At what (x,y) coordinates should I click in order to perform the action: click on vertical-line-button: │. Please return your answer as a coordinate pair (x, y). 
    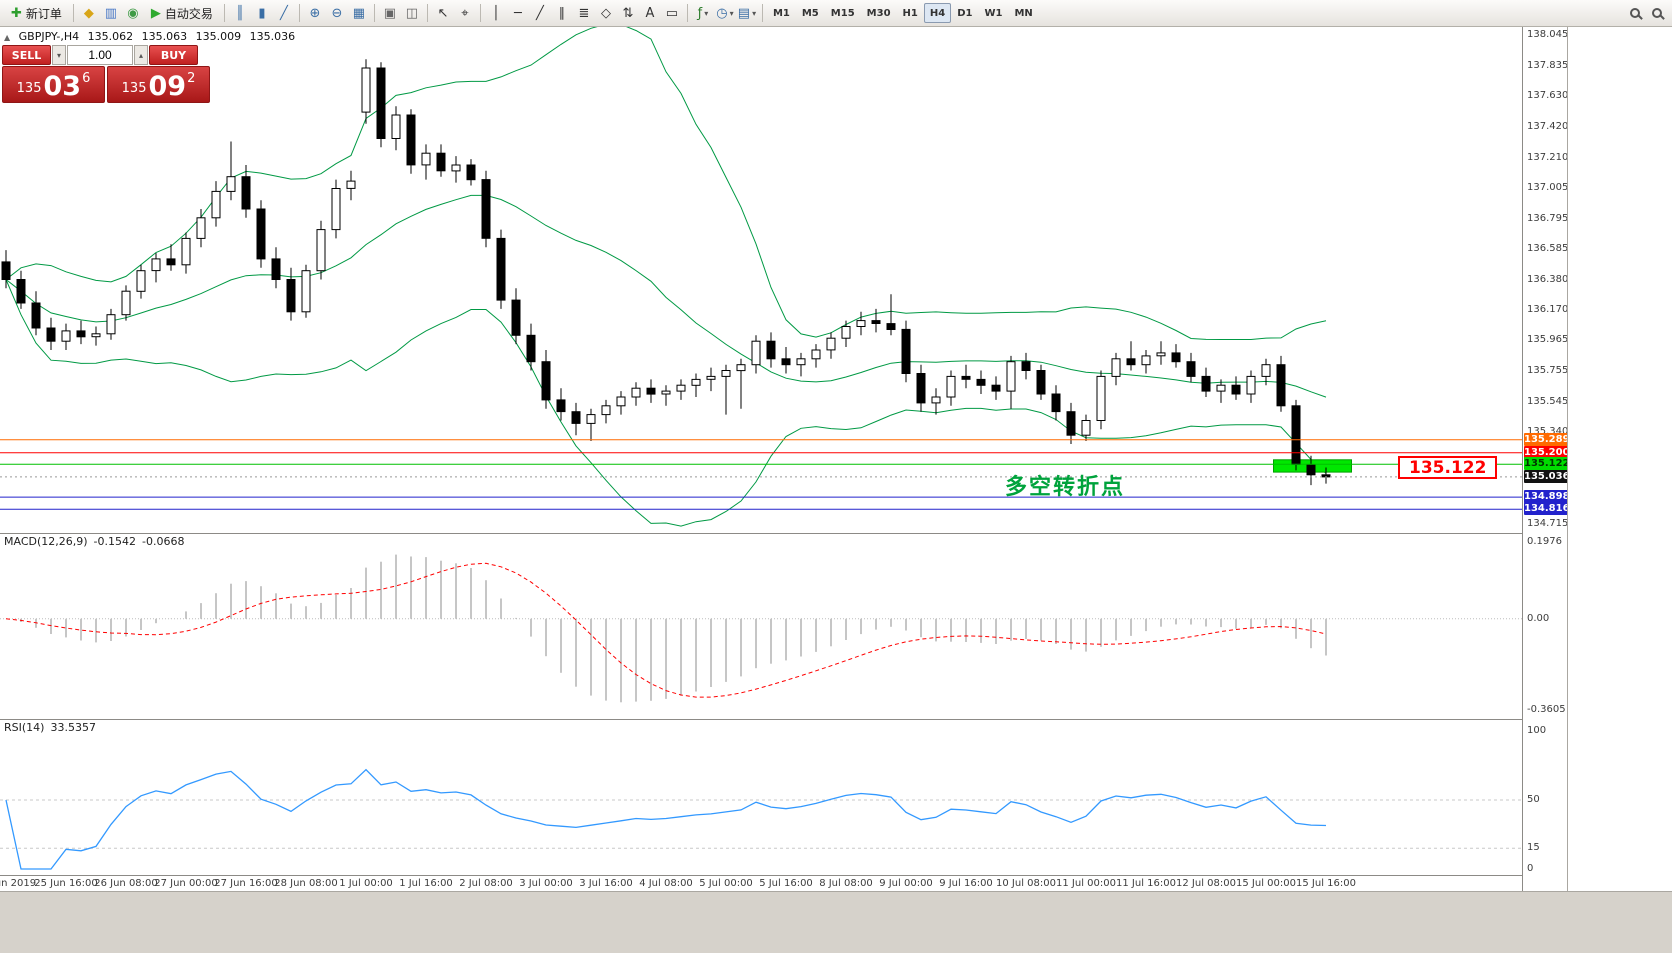
    Looking at the image, I should click on (496, 13).